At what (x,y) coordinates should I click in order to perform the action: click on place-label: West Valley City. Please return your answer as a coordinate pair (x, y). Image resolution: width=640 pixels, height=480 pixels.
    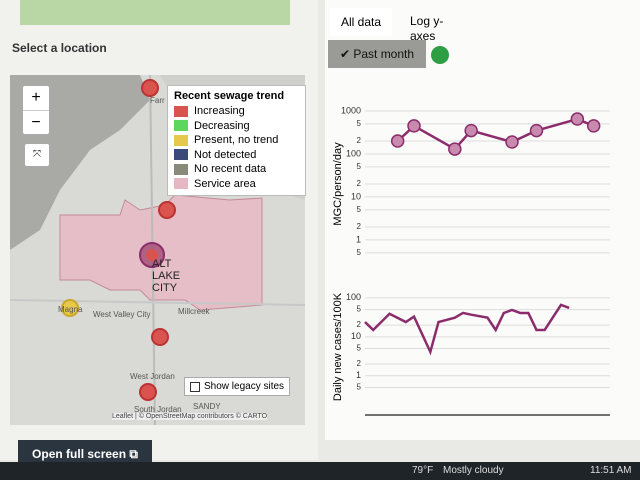
    Looking at the image, I should click on (122, 314).